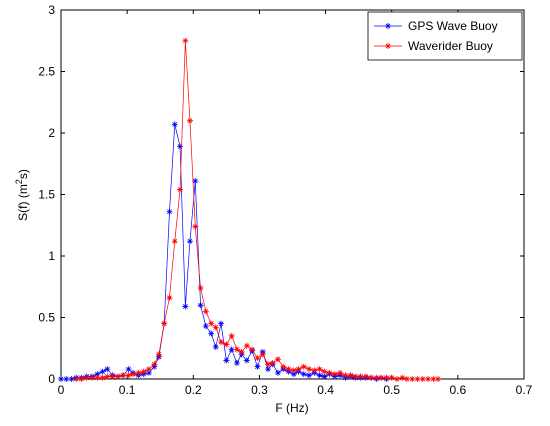  Describe the element at coordinates (22, 195) in the screenshot. I see `y-axis-label: S(f) (m2s)` at that location.